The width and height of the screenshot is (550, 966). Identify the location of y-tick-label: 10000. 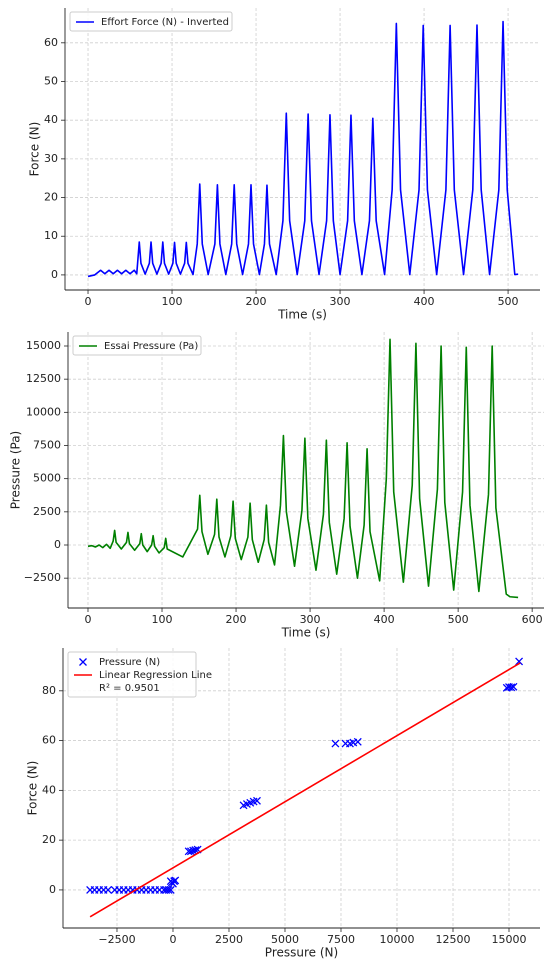
(43, 411).